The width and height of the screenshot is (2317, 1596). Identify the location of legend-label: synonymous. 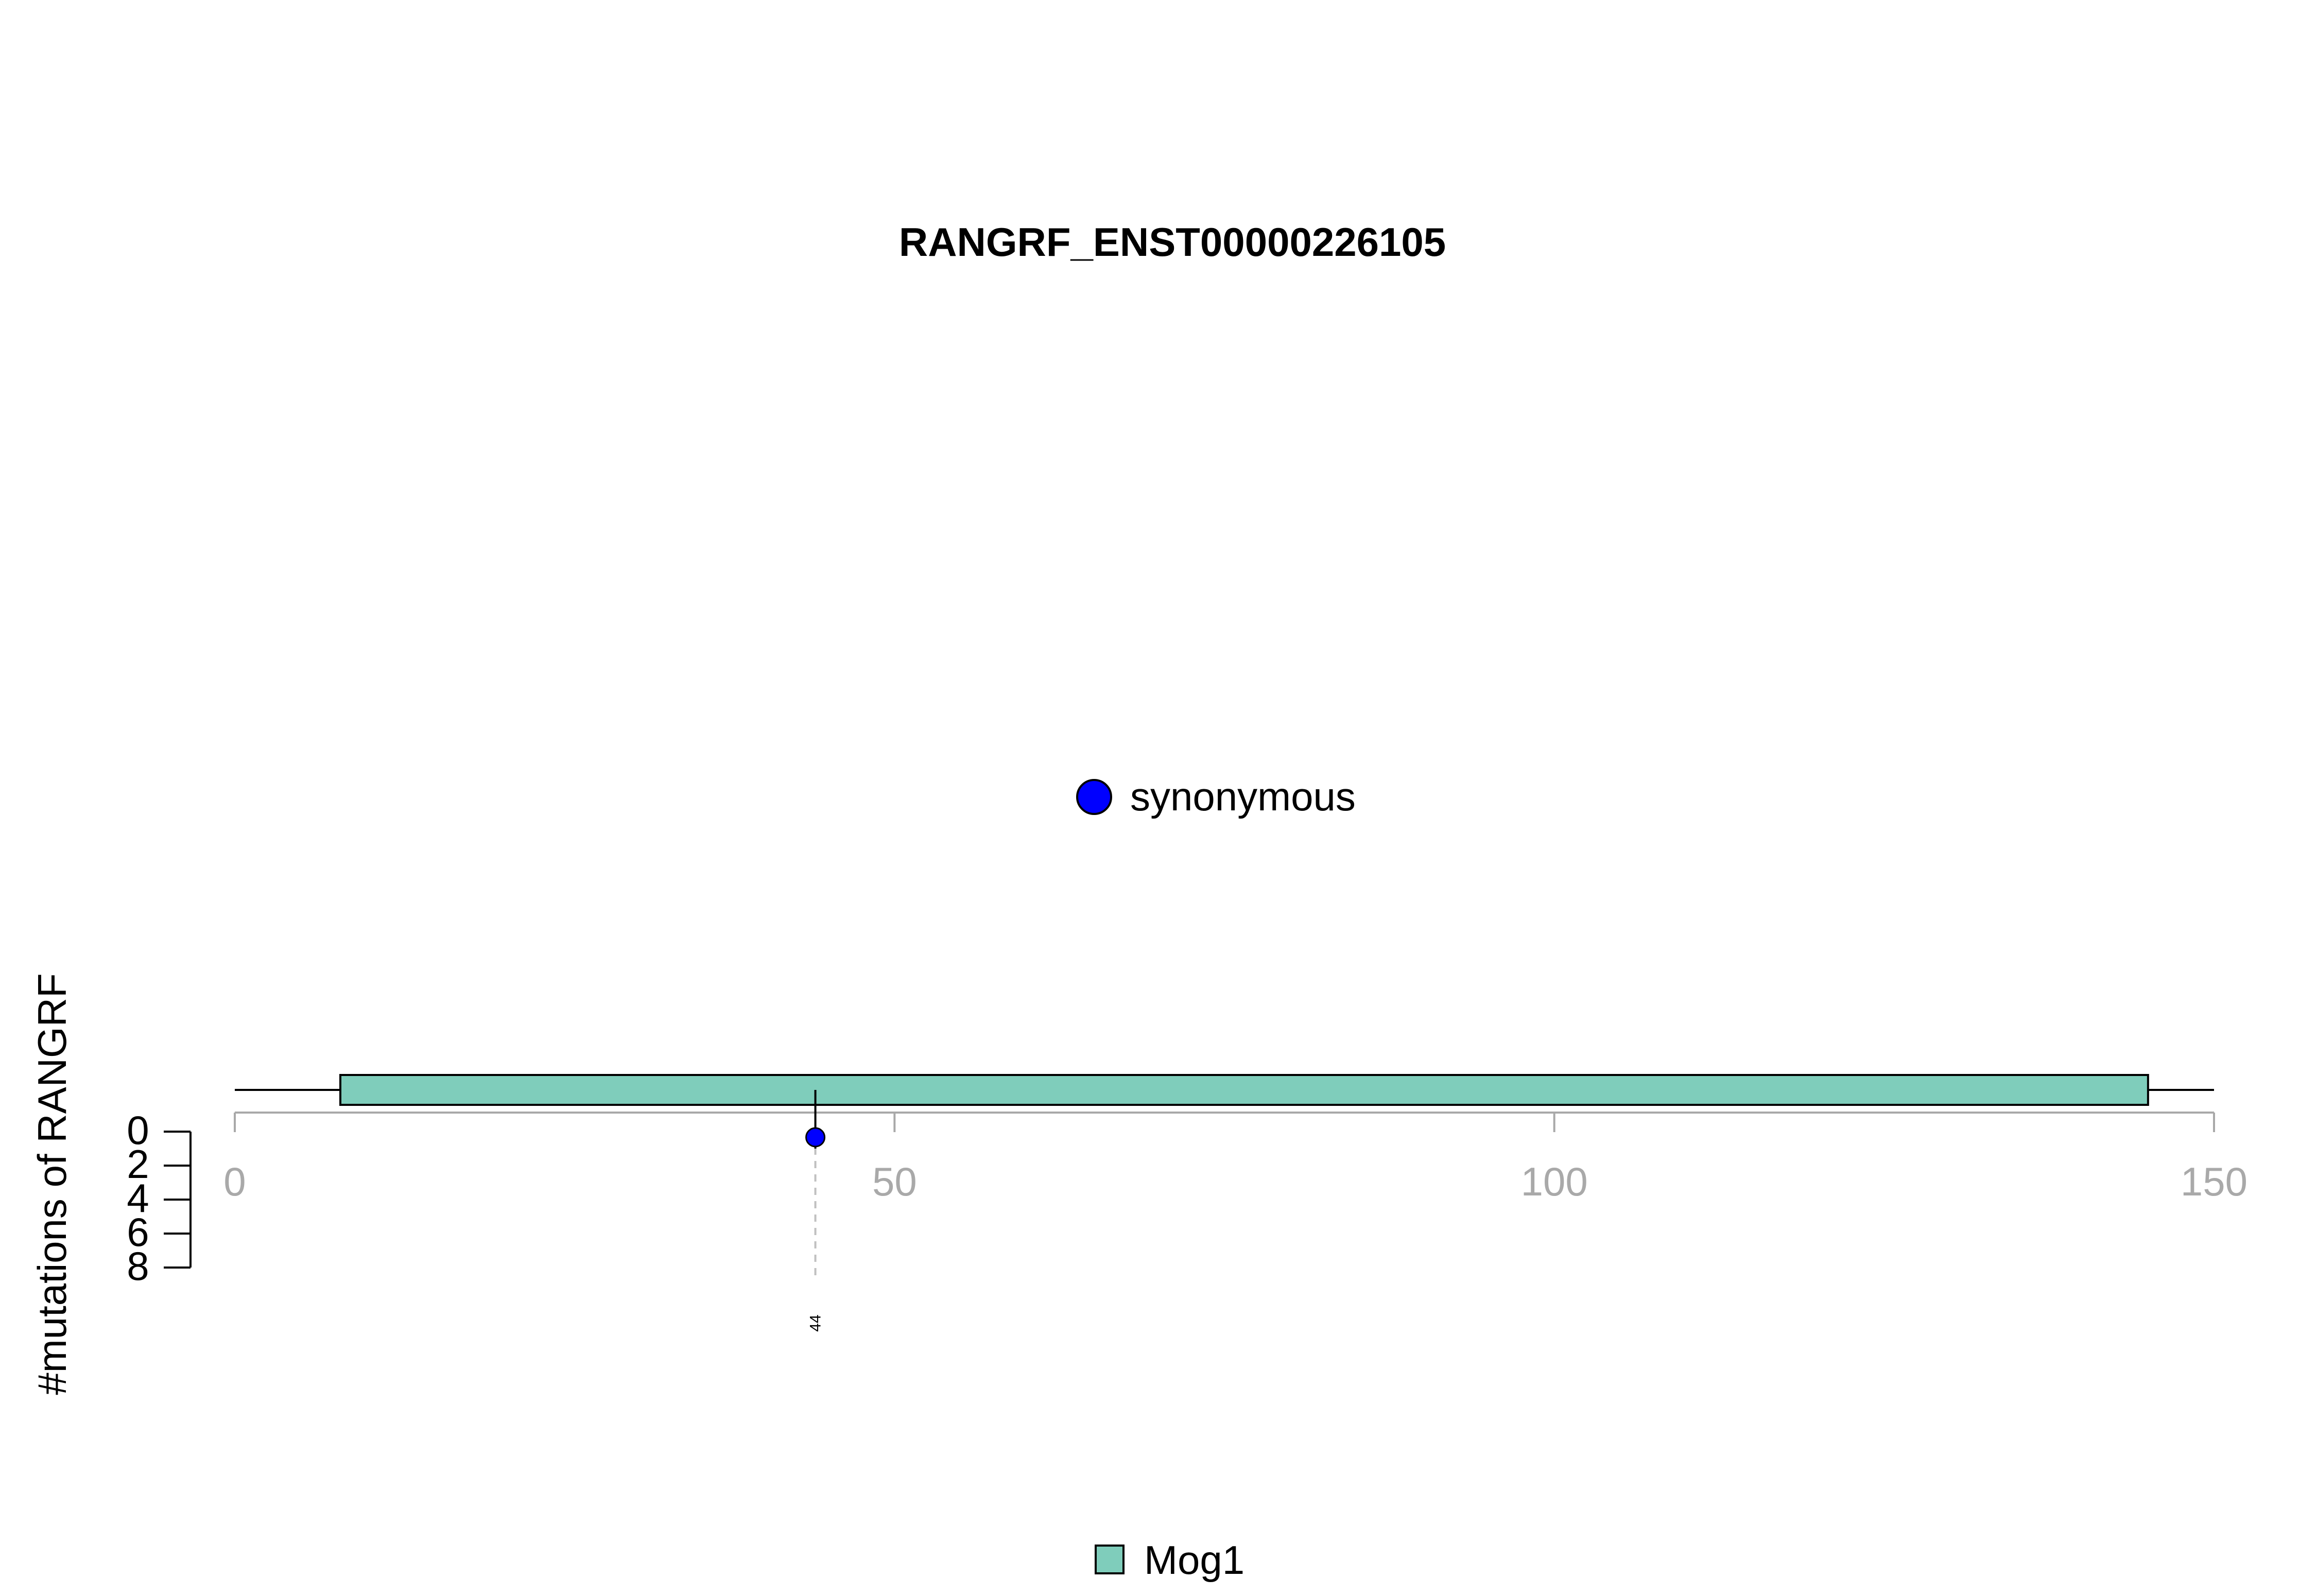
(1243, 796).